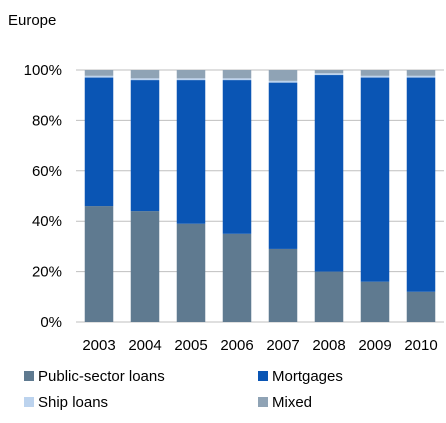  I want to click on legend-label: Mixed, so click(292, 402).